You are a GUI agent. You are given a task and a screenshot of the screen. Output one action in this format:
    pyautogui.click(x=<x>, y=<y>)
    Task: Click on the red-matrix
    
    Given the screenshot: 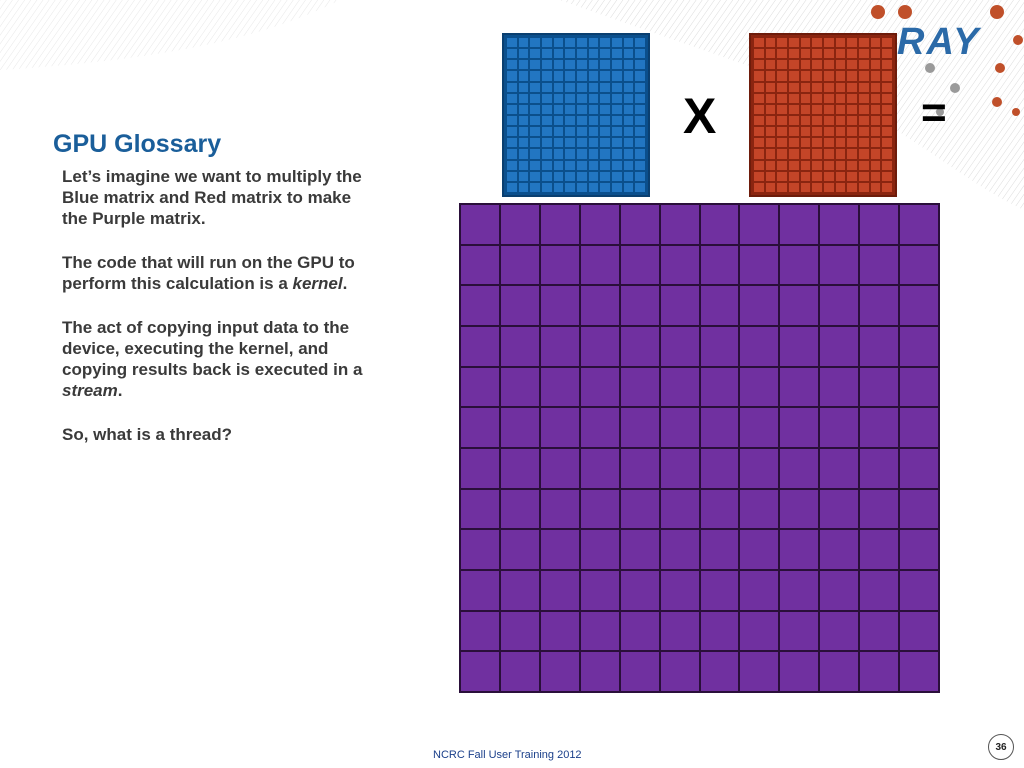 What is the action you would take?
    pyautogui.click(x=823, y=115)
    